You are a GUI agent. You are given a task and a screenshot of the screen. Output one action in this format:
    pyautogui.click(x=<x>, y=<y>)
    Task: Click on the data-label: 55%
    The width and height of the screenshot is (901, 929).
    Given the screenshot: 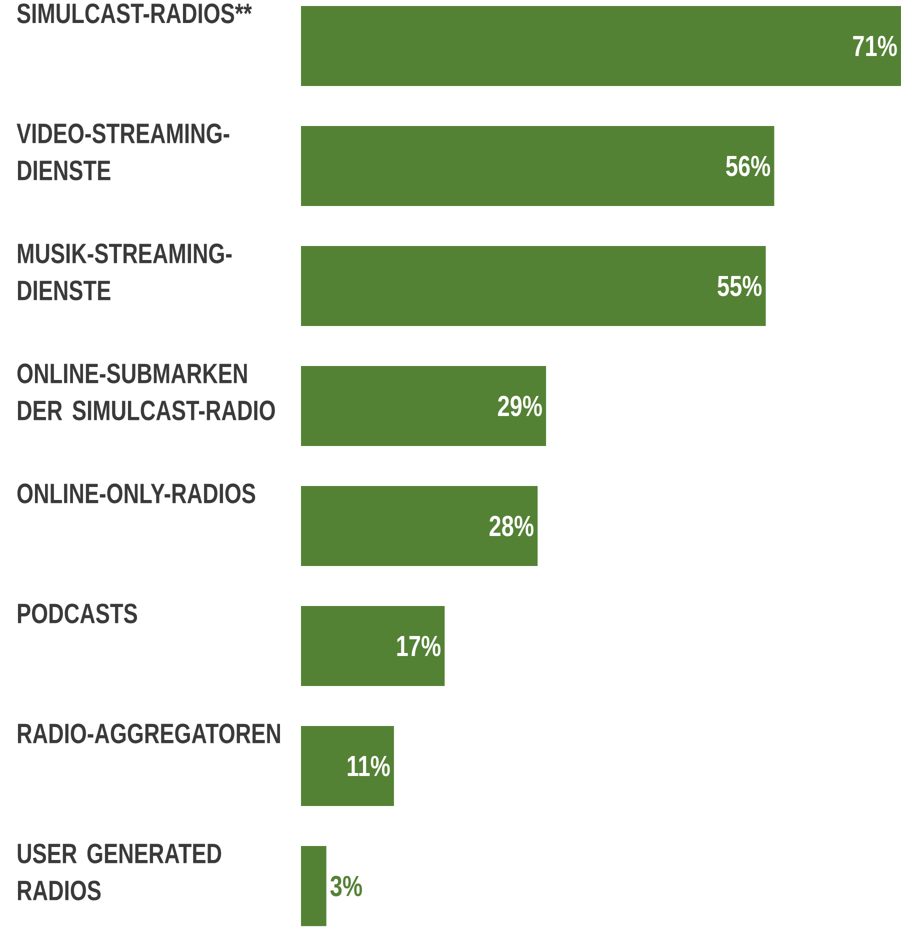 What is the action you would take?
    pyautogui.click(x=740, y=286)
    